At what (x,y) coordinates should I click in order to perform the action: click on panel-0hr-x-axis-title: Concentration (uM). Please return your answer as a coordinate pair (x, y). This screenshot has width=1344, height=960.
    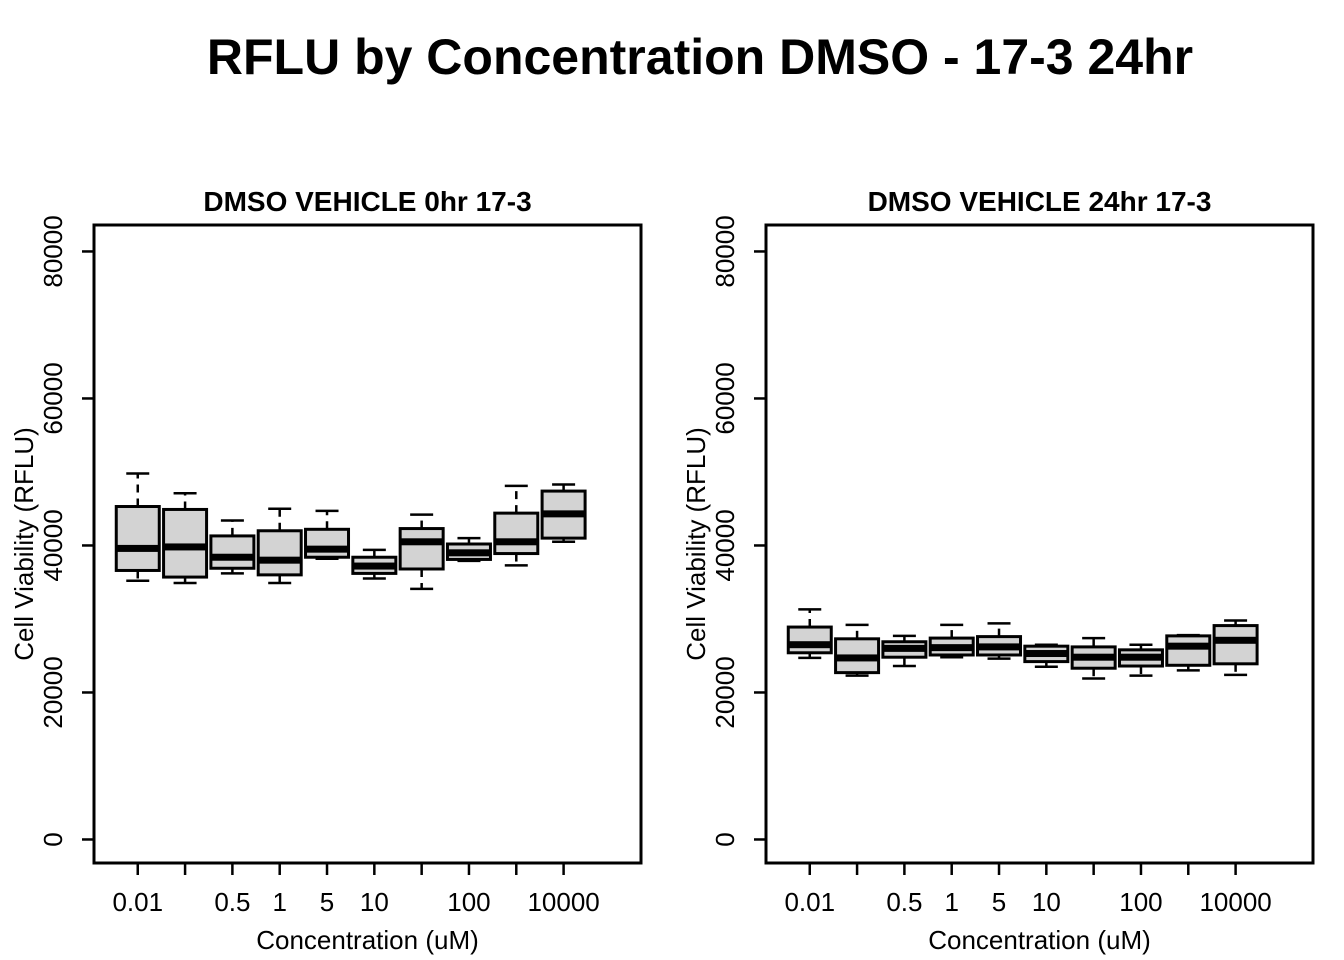
    Looking at the image, I should click on (367, 940).